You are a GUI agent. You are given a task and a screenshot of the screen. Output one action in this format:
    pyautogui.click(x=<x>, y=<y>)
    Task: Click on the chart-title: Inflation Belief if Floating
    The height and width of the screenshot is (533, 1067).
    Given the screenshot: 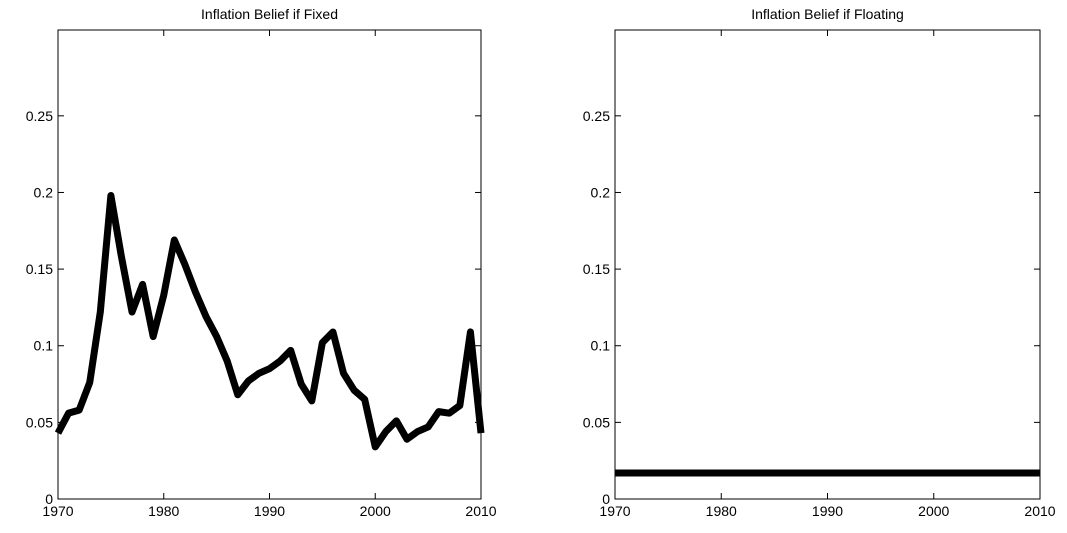 What is the action you would take?
    pyautogui.click(x=827, y=14)
    